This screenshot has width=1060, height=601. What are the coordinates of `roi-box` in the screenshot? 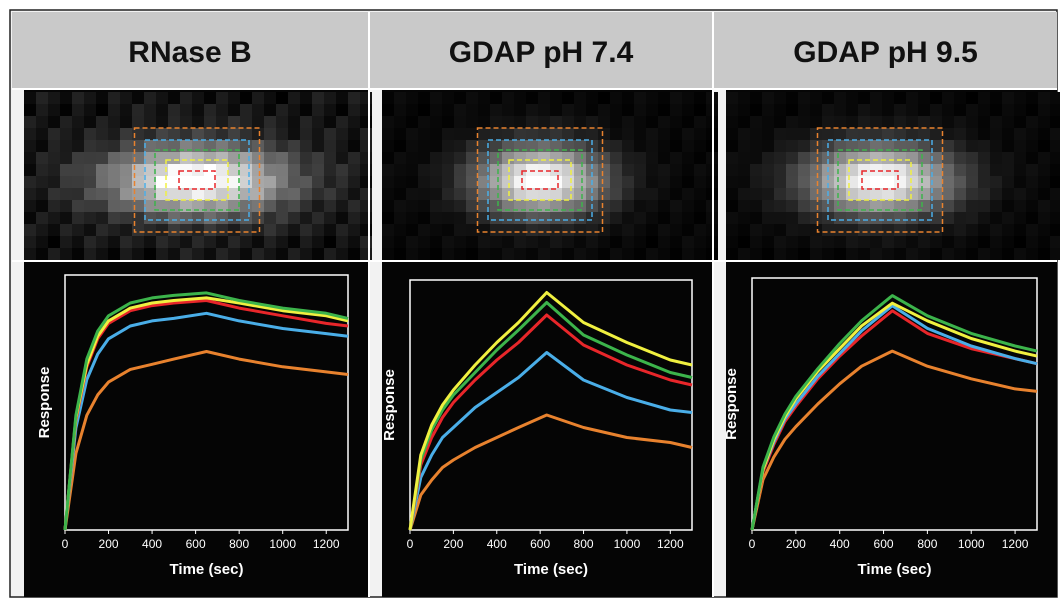 It's located at (540, 180).